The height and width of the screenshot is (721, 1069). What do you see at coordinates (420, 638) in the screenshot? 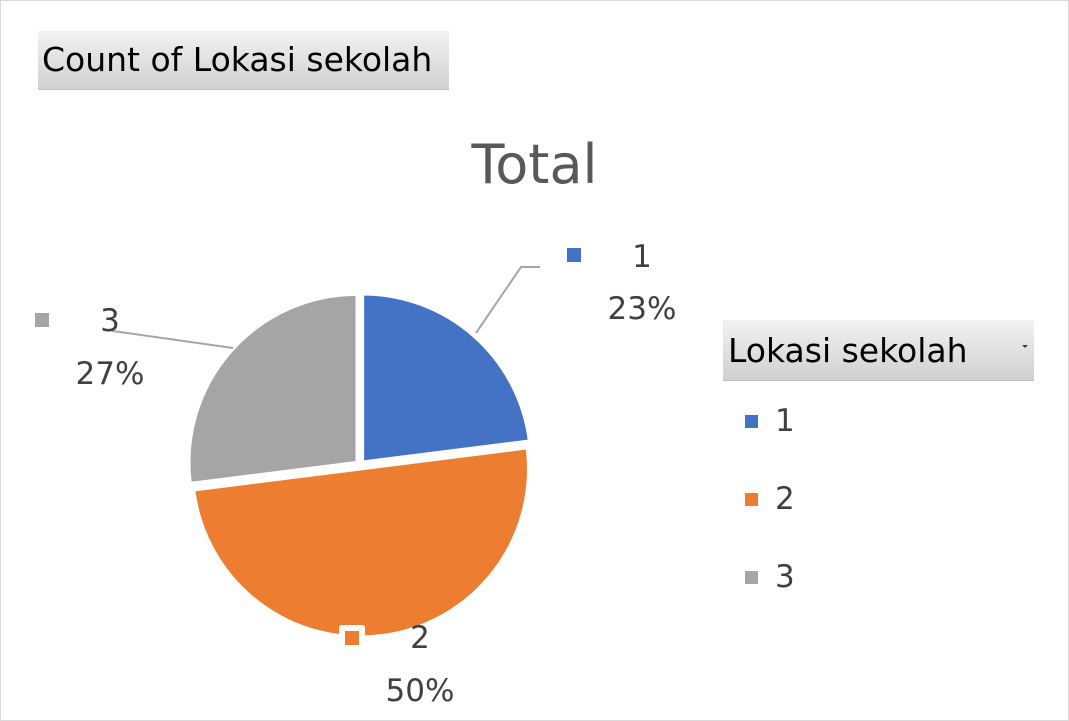
I see `data-label-category-2: 2` at bounding box center [420, 638].